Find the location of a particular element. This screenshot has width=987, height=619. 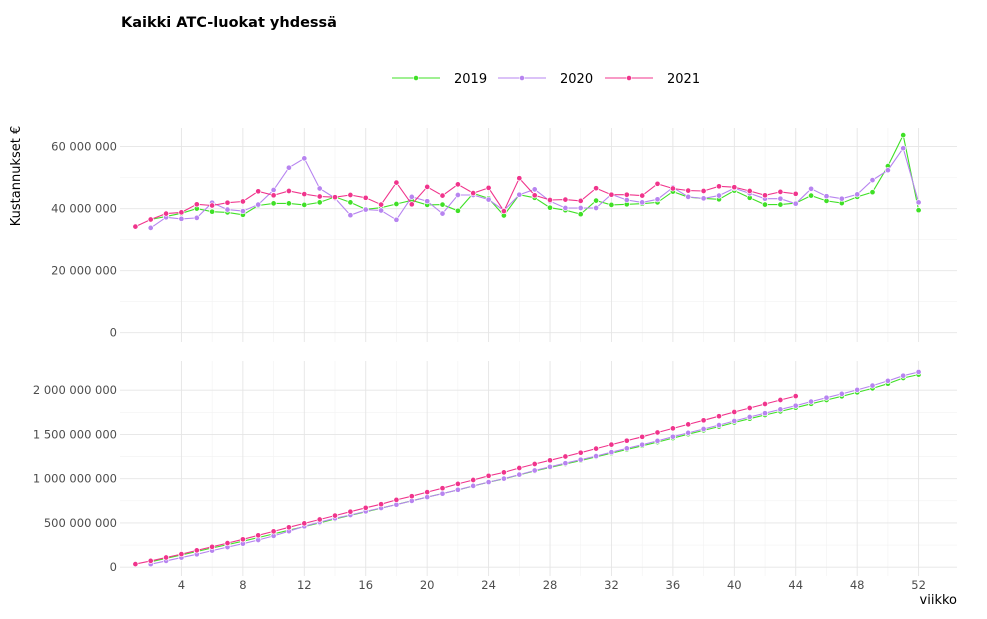

legend-item-2020: 2020 is located at coordinates (545, 79).